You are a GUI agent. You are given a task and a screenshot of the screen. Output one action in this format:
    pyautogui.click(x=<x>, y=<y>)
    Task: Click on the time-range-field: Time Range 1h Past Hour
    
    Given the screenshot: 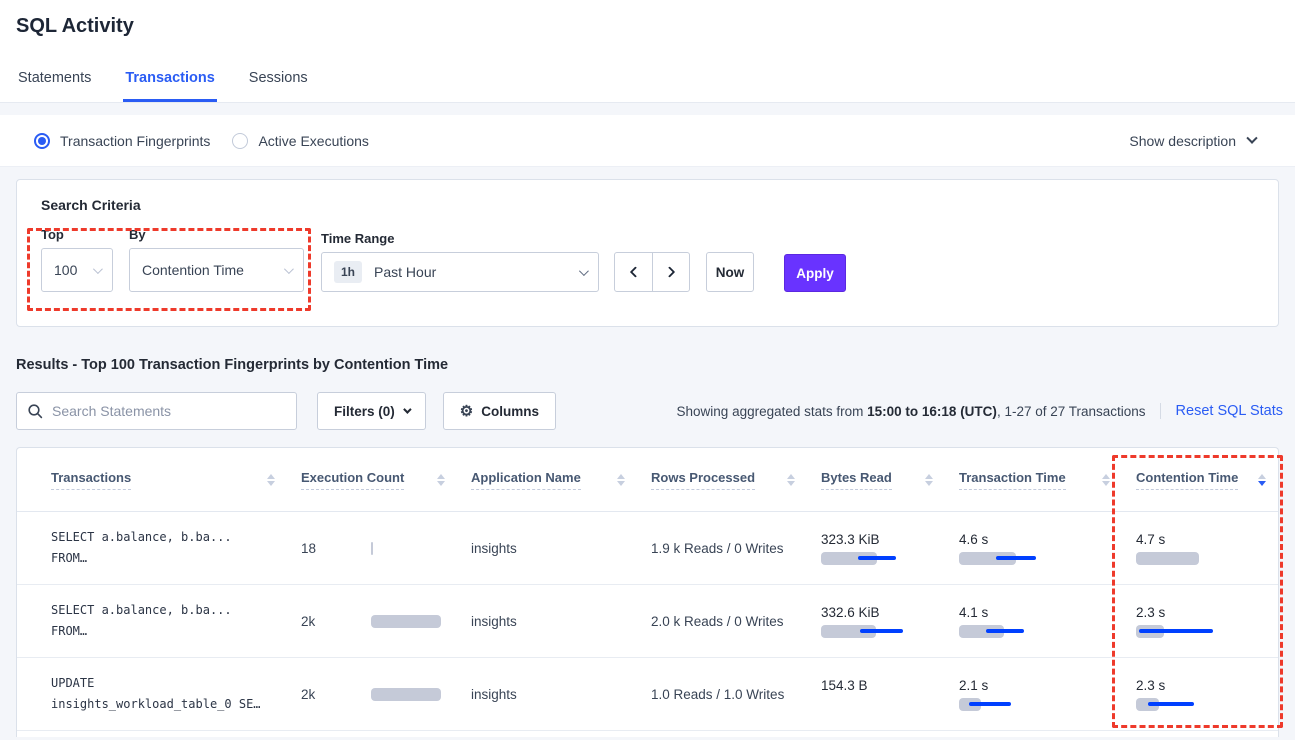 What is the action you would take?
    pyautogui.click(x=460, y=261)
    